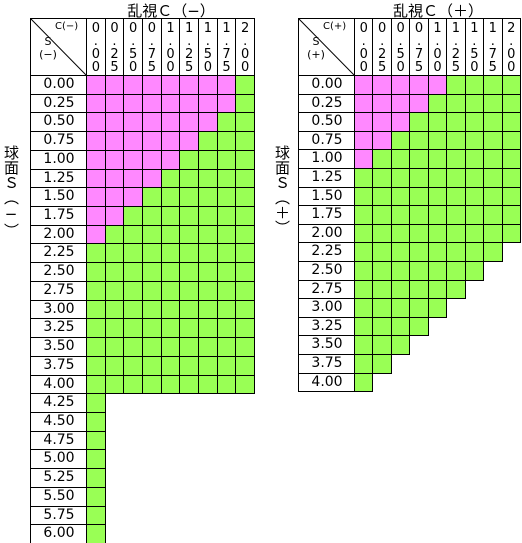 The width and height of the screenshot is (522, 543). I want to click on row-label: 0.25, so click(327, 103).